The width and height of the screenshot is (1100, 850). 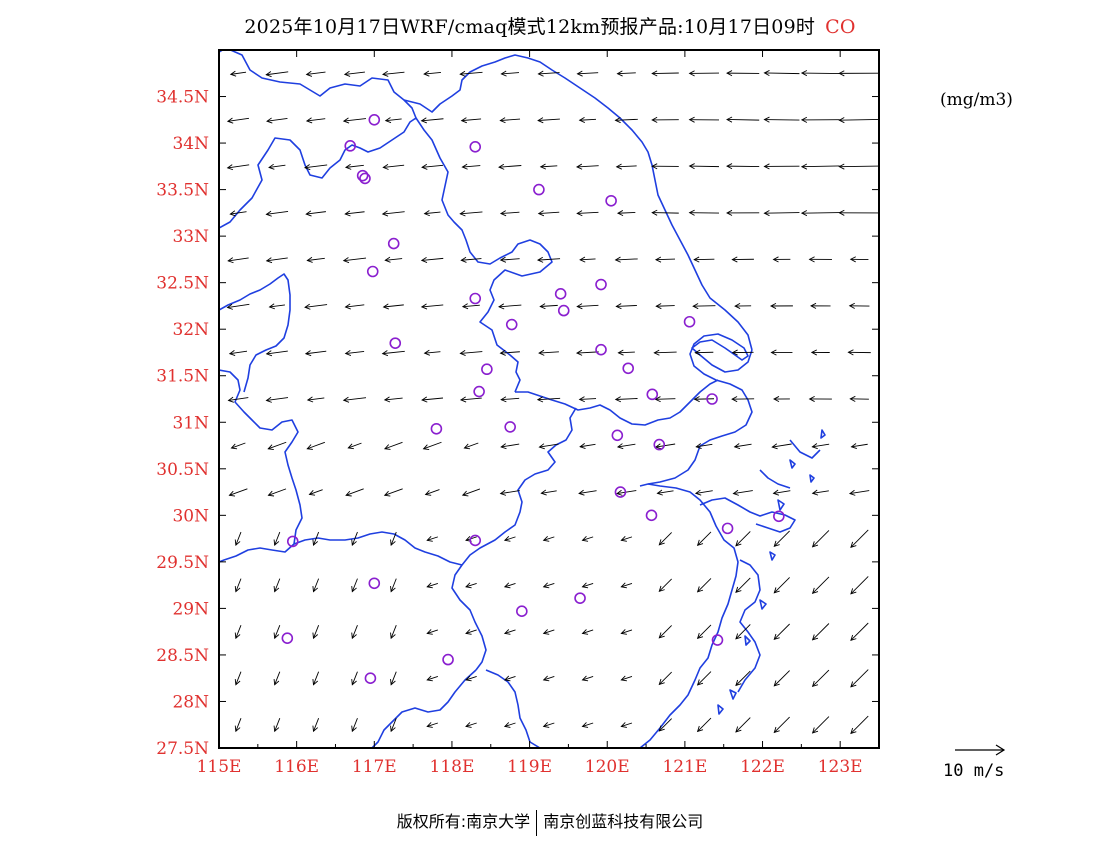 What do you see at coordinates (684, 767) in the screenshot?
I see `lon-tick-label: 121E` at bounding box center [684, 767].